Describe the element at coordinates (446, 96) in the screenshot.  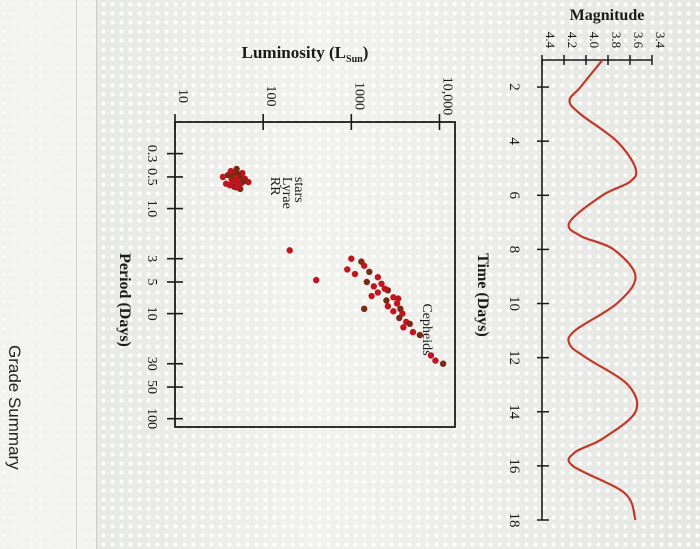
I see `luminosity-tick-label: 10,000` at that location.